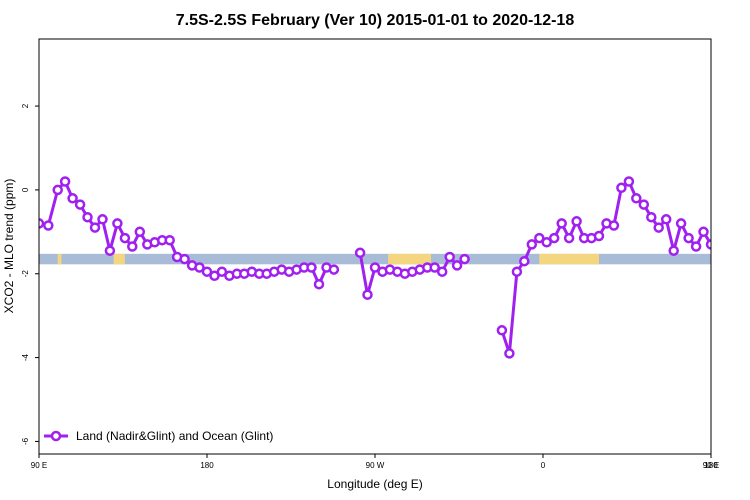 This screenshot has width=750, height=500. Describe the element at coordinates (174, 436) in the screenshot. I see `legend-entry-label: Land (Nadir&Glint) and Ocean (Glint)` at that location.